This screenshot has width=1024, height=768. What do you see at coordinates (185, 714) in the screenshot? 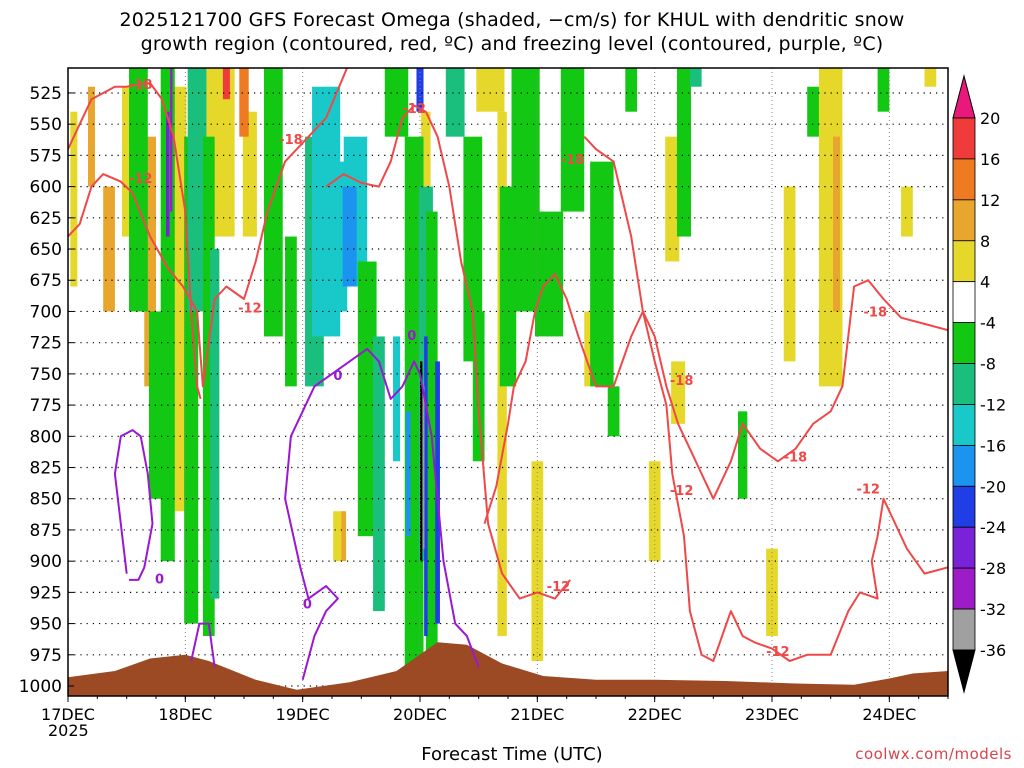
I see `x-tick-label: 18DEC` at bounding box center [185, 714].